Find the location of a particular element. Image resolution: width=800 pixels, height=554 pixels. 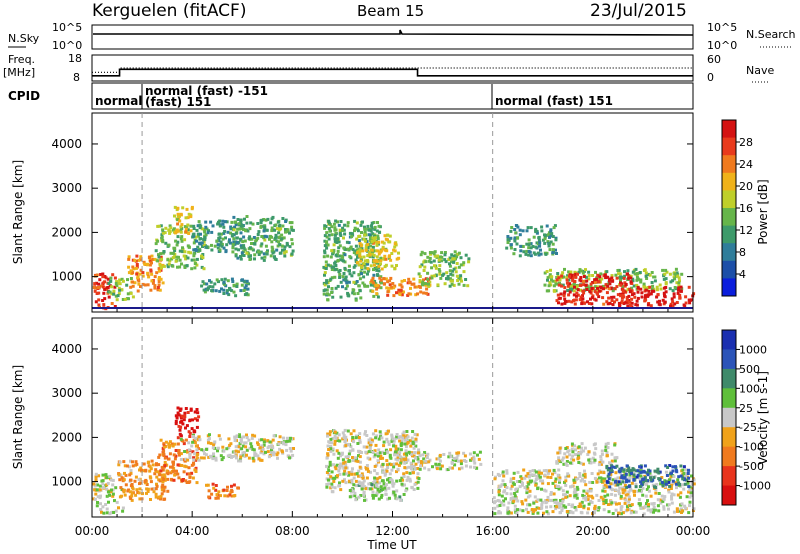

ytick-label: 1000 is located at coordinates (66, 482).